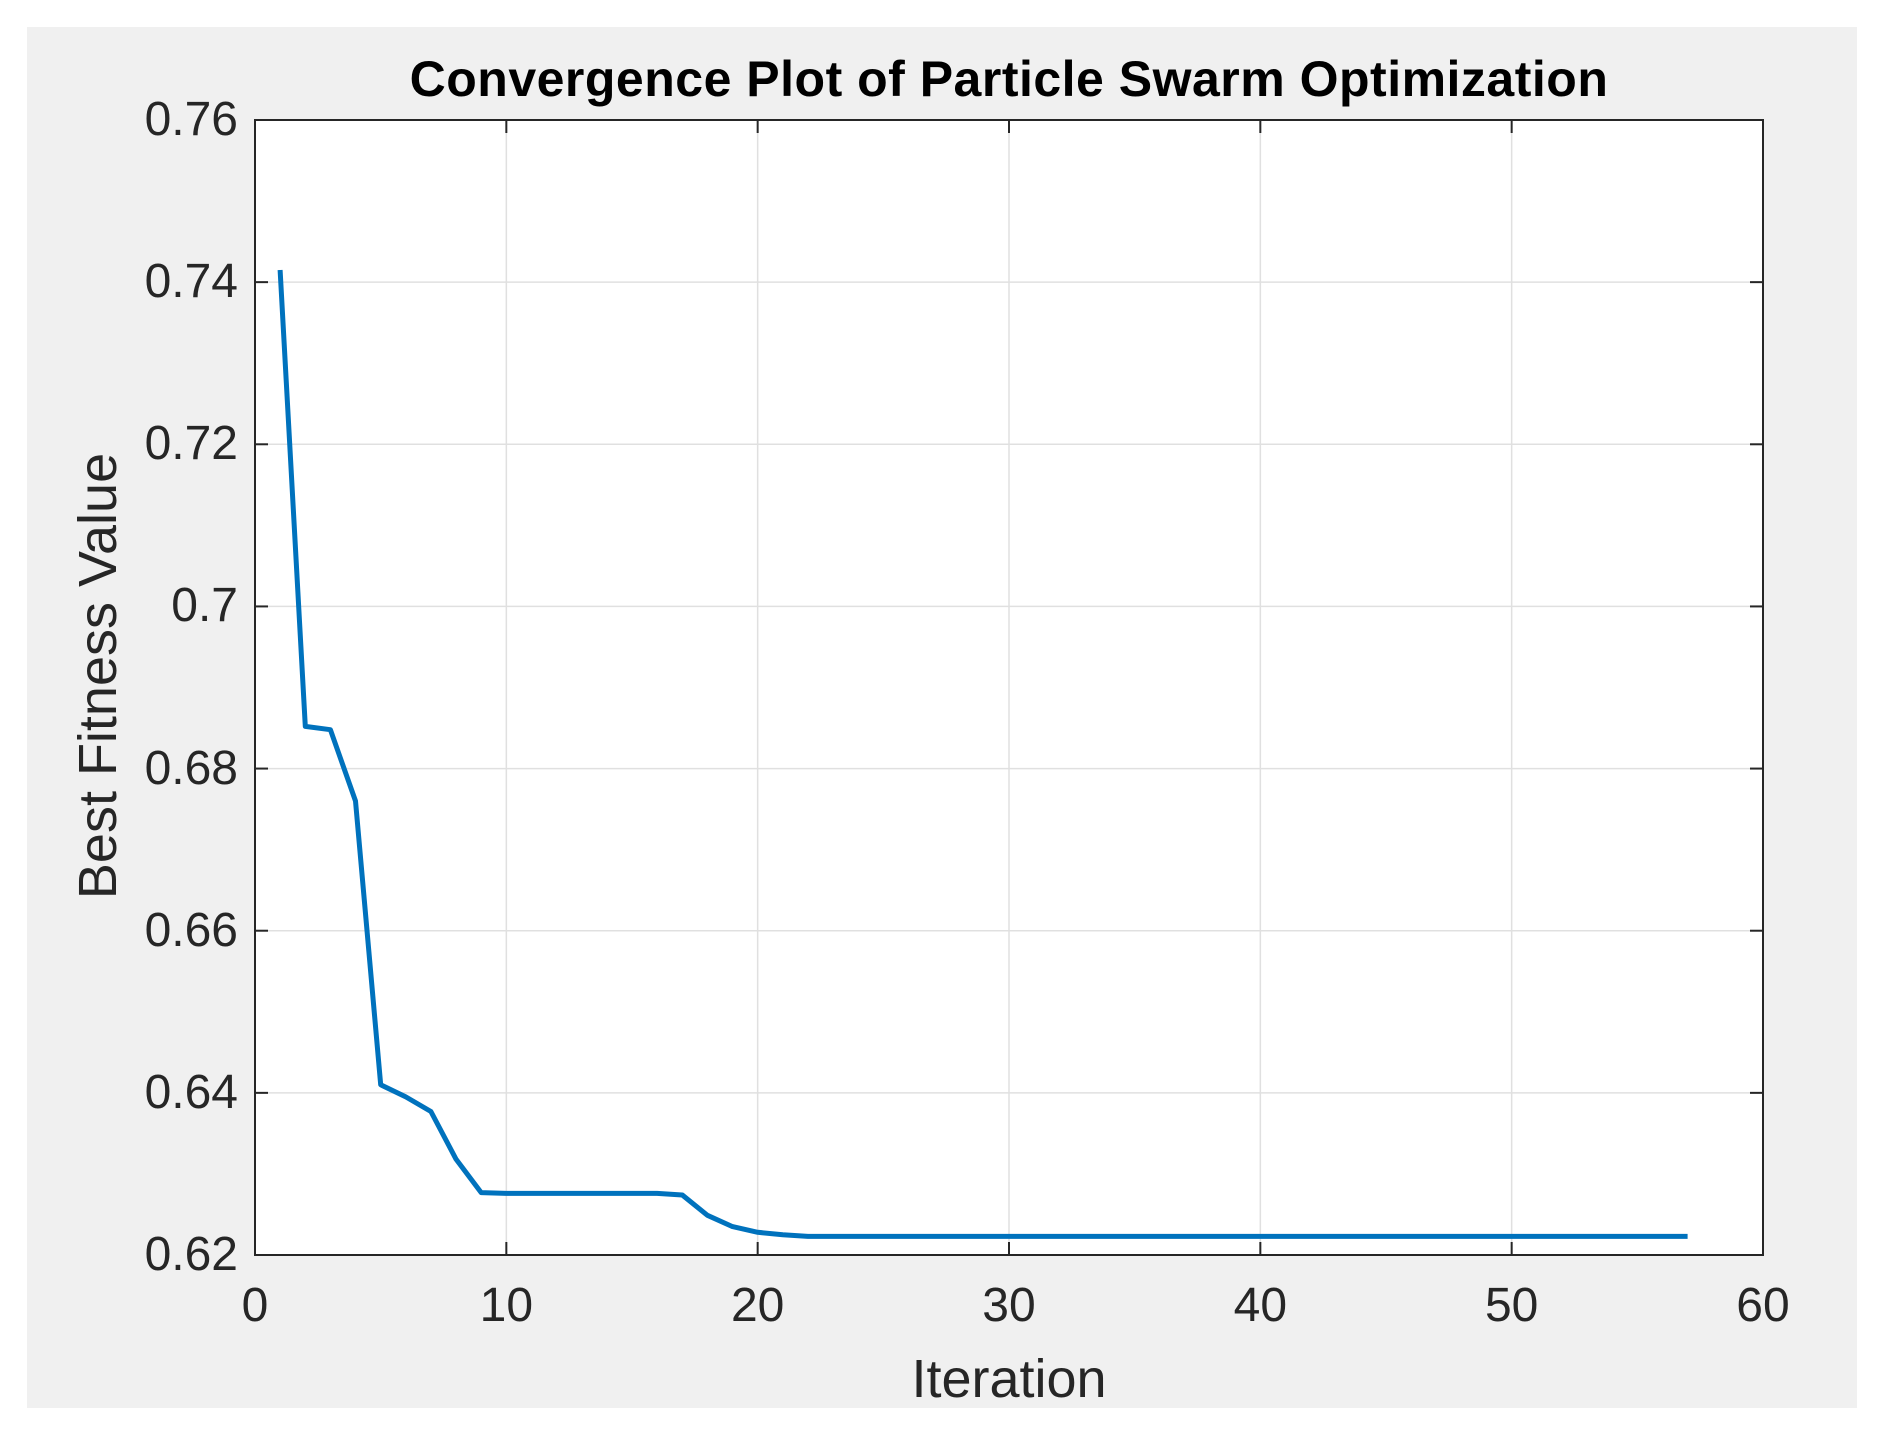 This screenshot has width=1887, height=1435. What do you see at coordinates (1260, 1305) in the screenshot?
I see `x-tick-label: 40` at bounding box center [1260, 1305].